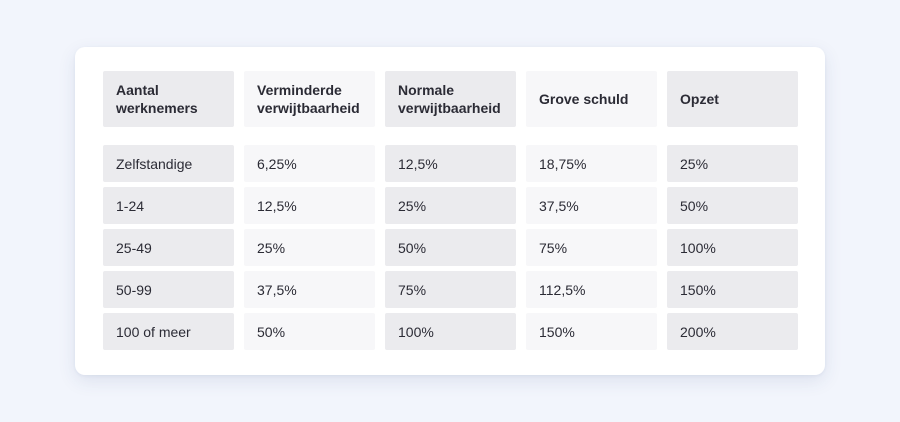 This screenshot has height=422, width=900. Describe the element at coordinates (168, 331) in the screenshot. I see `table-cell: 100 of meer` at that location.